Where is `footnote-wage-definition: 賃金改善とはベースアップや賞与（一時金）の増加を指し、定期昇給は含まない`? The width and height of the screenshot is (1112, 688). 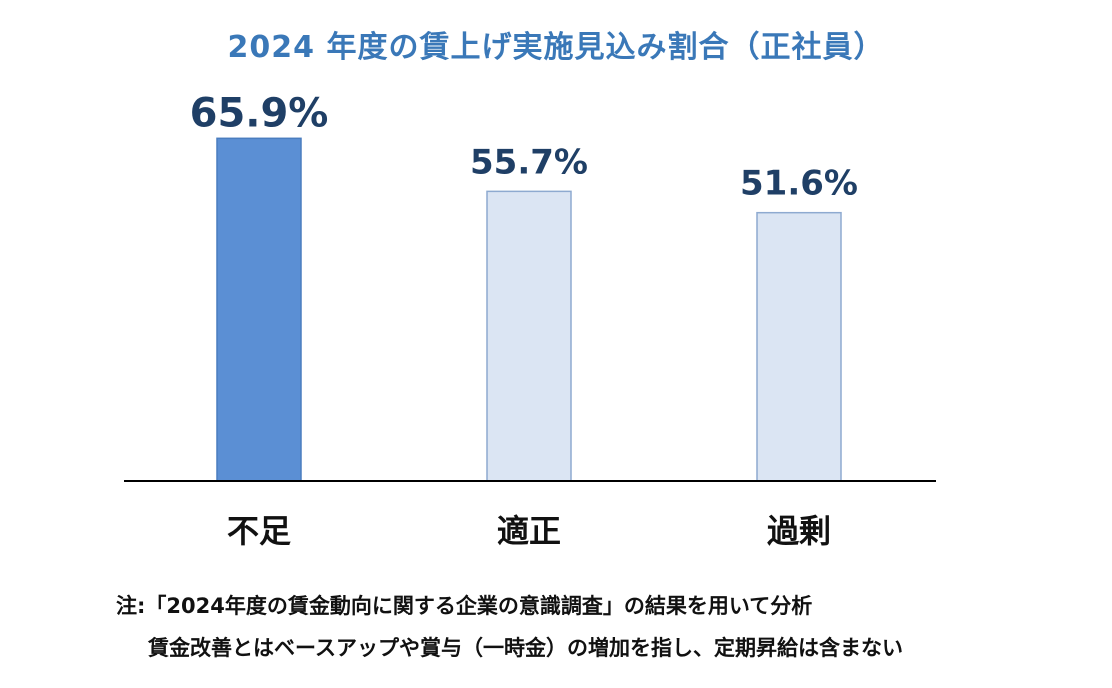 footnote-wage-definition: 賃金改善とはベースアップや賞与（一時金）の増加を指し、定期昇給は含まない is located at coordinates (525, 648).